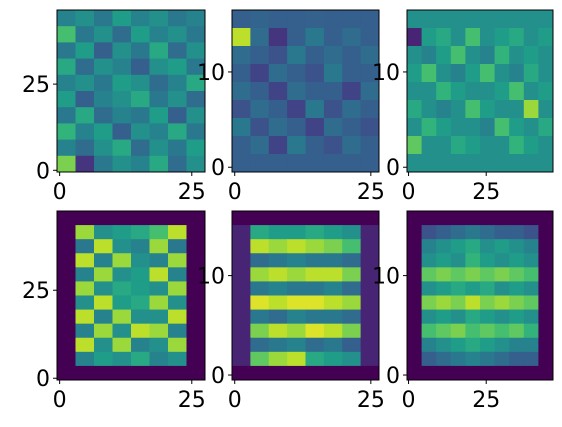 Image resolution: width=562 pixels, height=427 pixels. What do you see at coordinates (211, 277) in the screenshot?
I see `y-tick-label: 10` at bounding box center [211, 277].